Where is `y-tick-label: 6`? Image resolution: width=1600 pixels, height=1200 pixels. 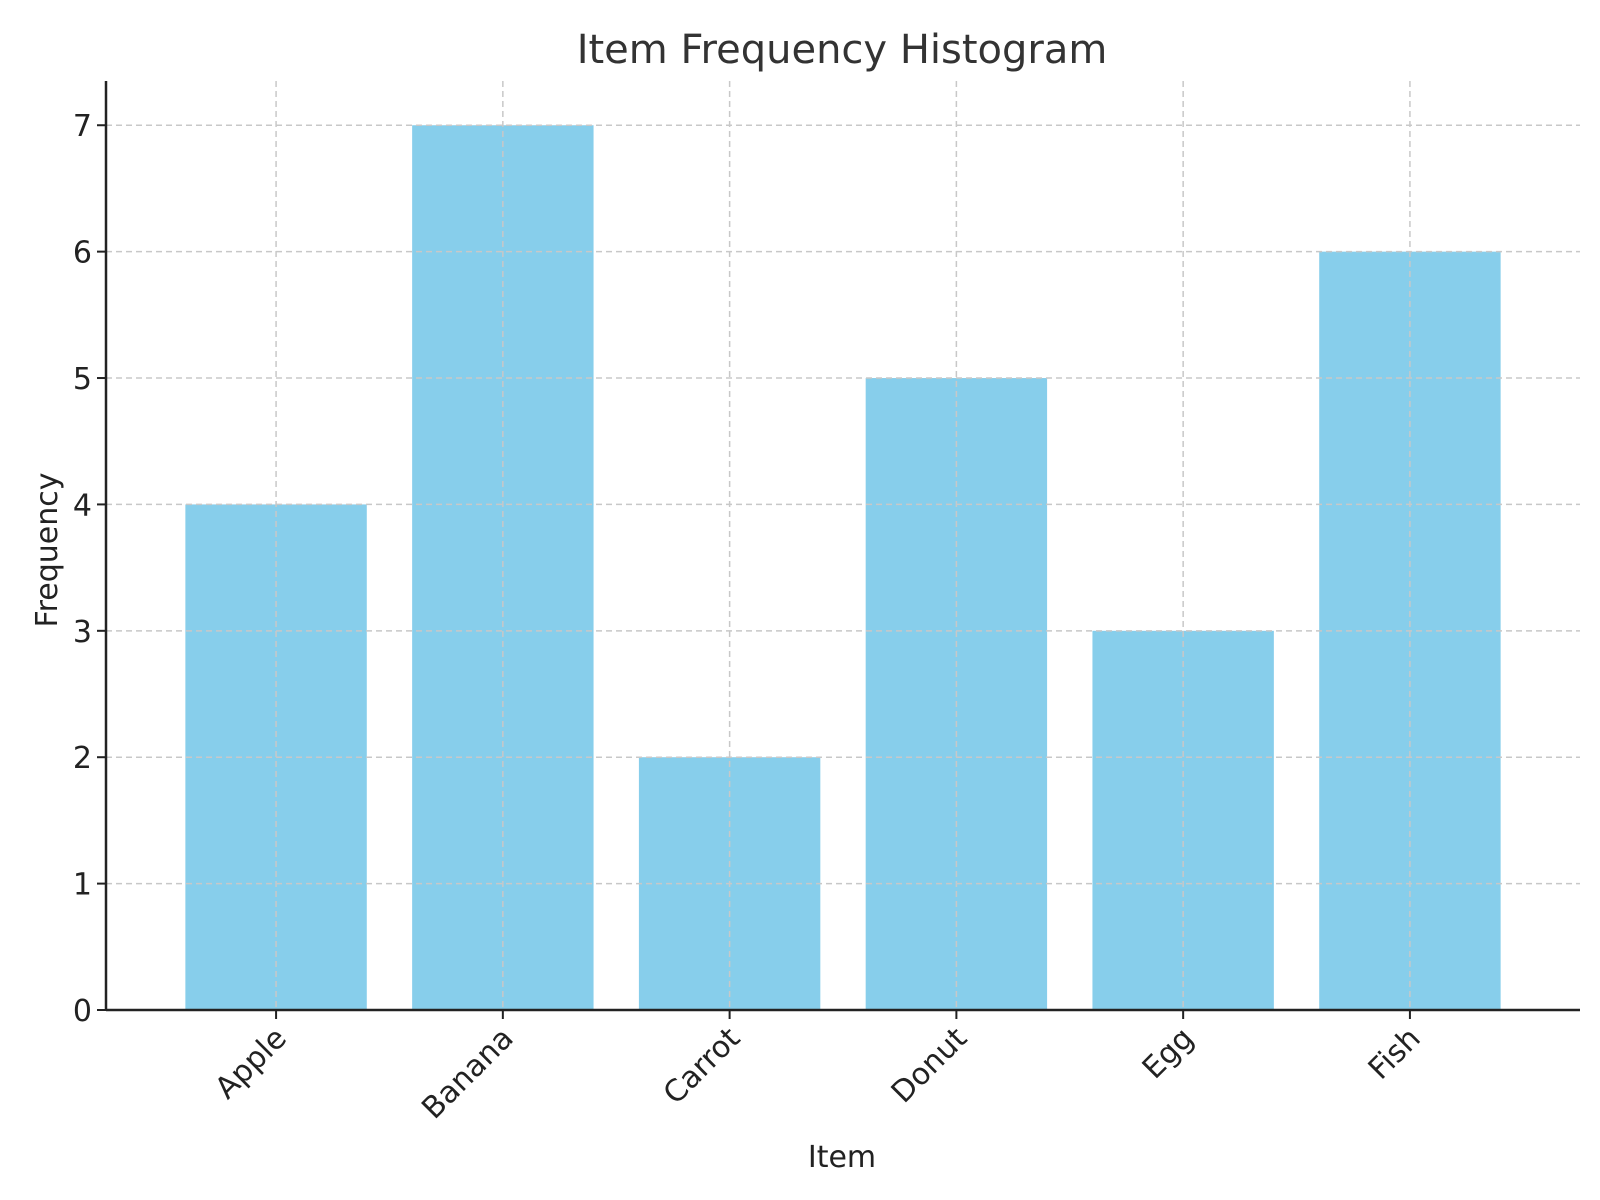 y-tick-label: 6 is located at coordinates (82, 253).